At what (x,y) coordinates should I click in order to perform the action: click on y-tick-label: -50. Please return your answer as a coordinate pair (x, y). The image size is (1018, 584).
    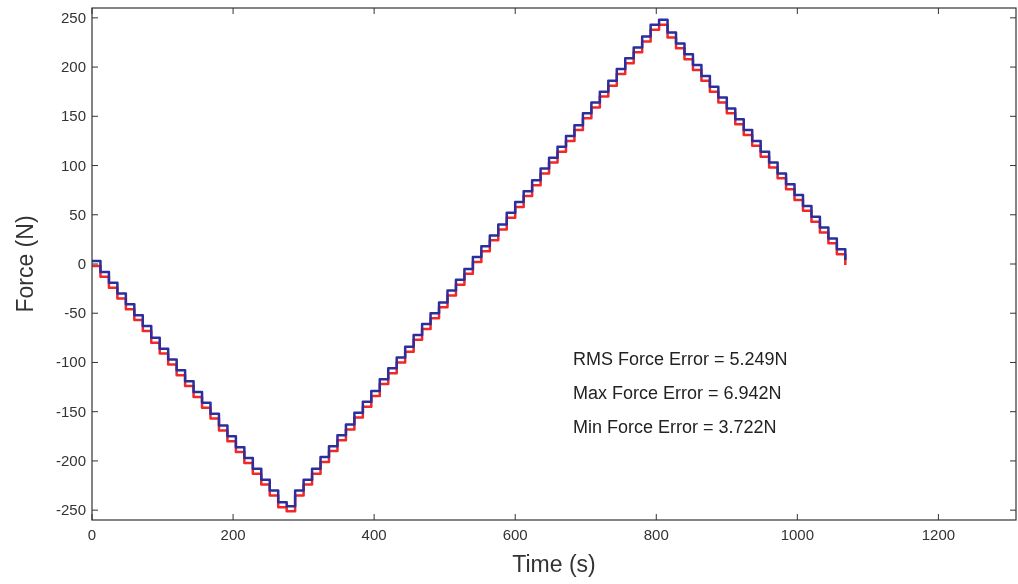
    Looking at the image, I should click on (75, 313).